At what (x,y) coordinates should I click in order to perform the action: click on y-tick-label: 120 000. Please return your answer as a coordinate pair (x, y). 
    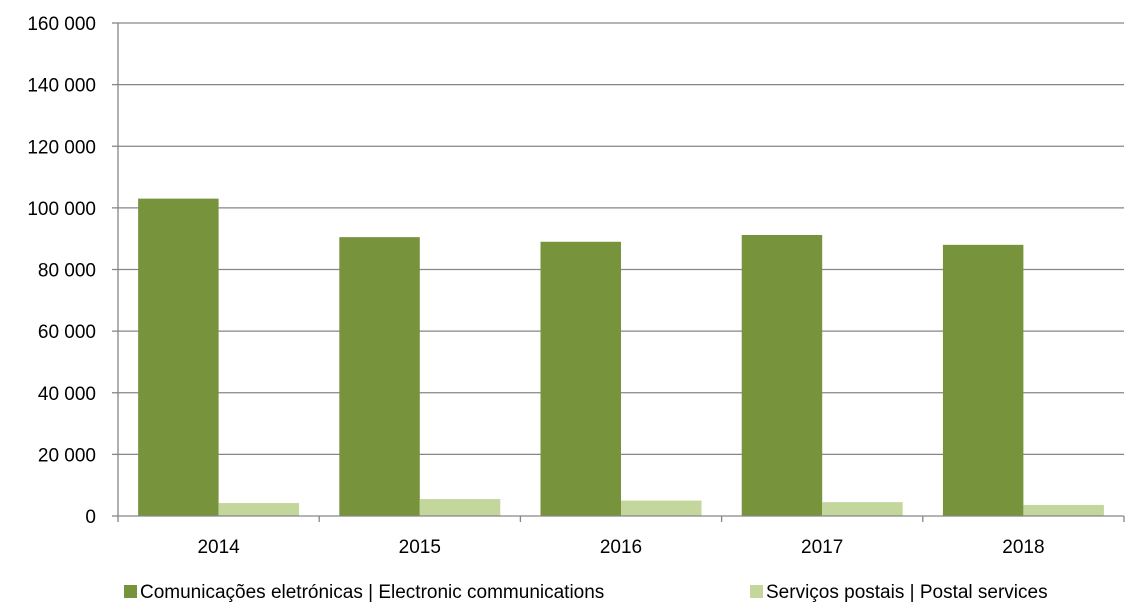
    Looking at the image, I should click on (61, 147).